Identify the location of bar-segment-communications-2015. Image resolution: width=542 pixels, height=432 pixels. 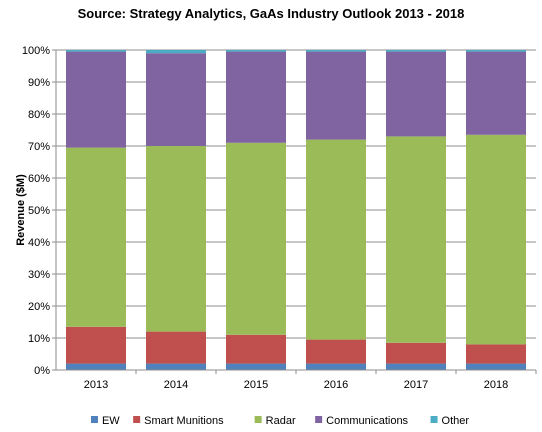
(256, 97).